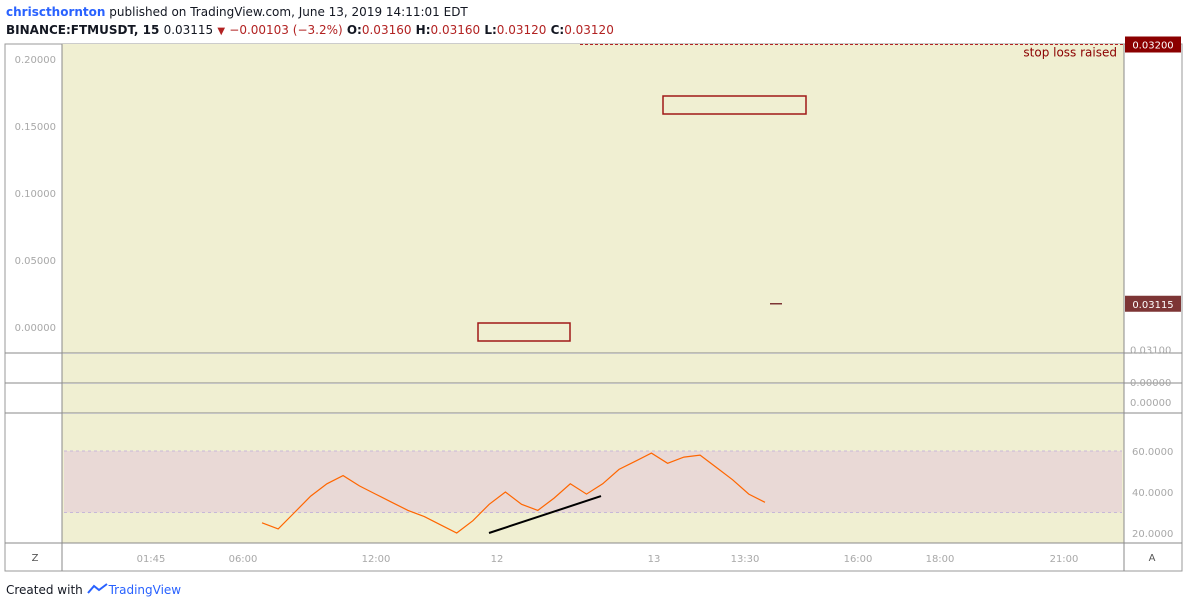 This screenshot has height=608, width=1187. I want to click on price-change: −0.00103 (−3.2%), so click(286, 30).